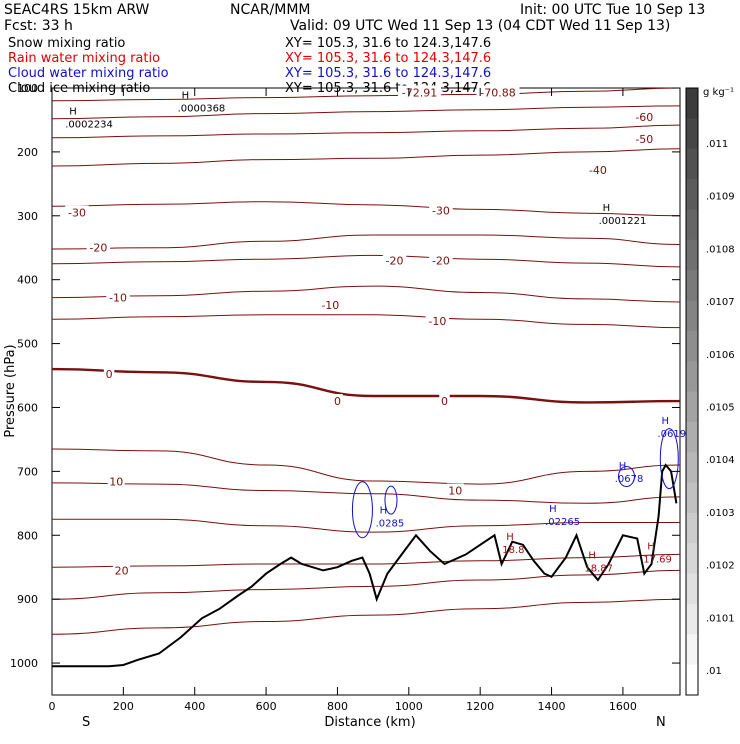 Image resolution: width=740 pixels, height=744 pixels. What do you see at coordinates (27, 599) in the screenshot?
I see `y-tick-label-8: 900` at bounding box center [27, 599].